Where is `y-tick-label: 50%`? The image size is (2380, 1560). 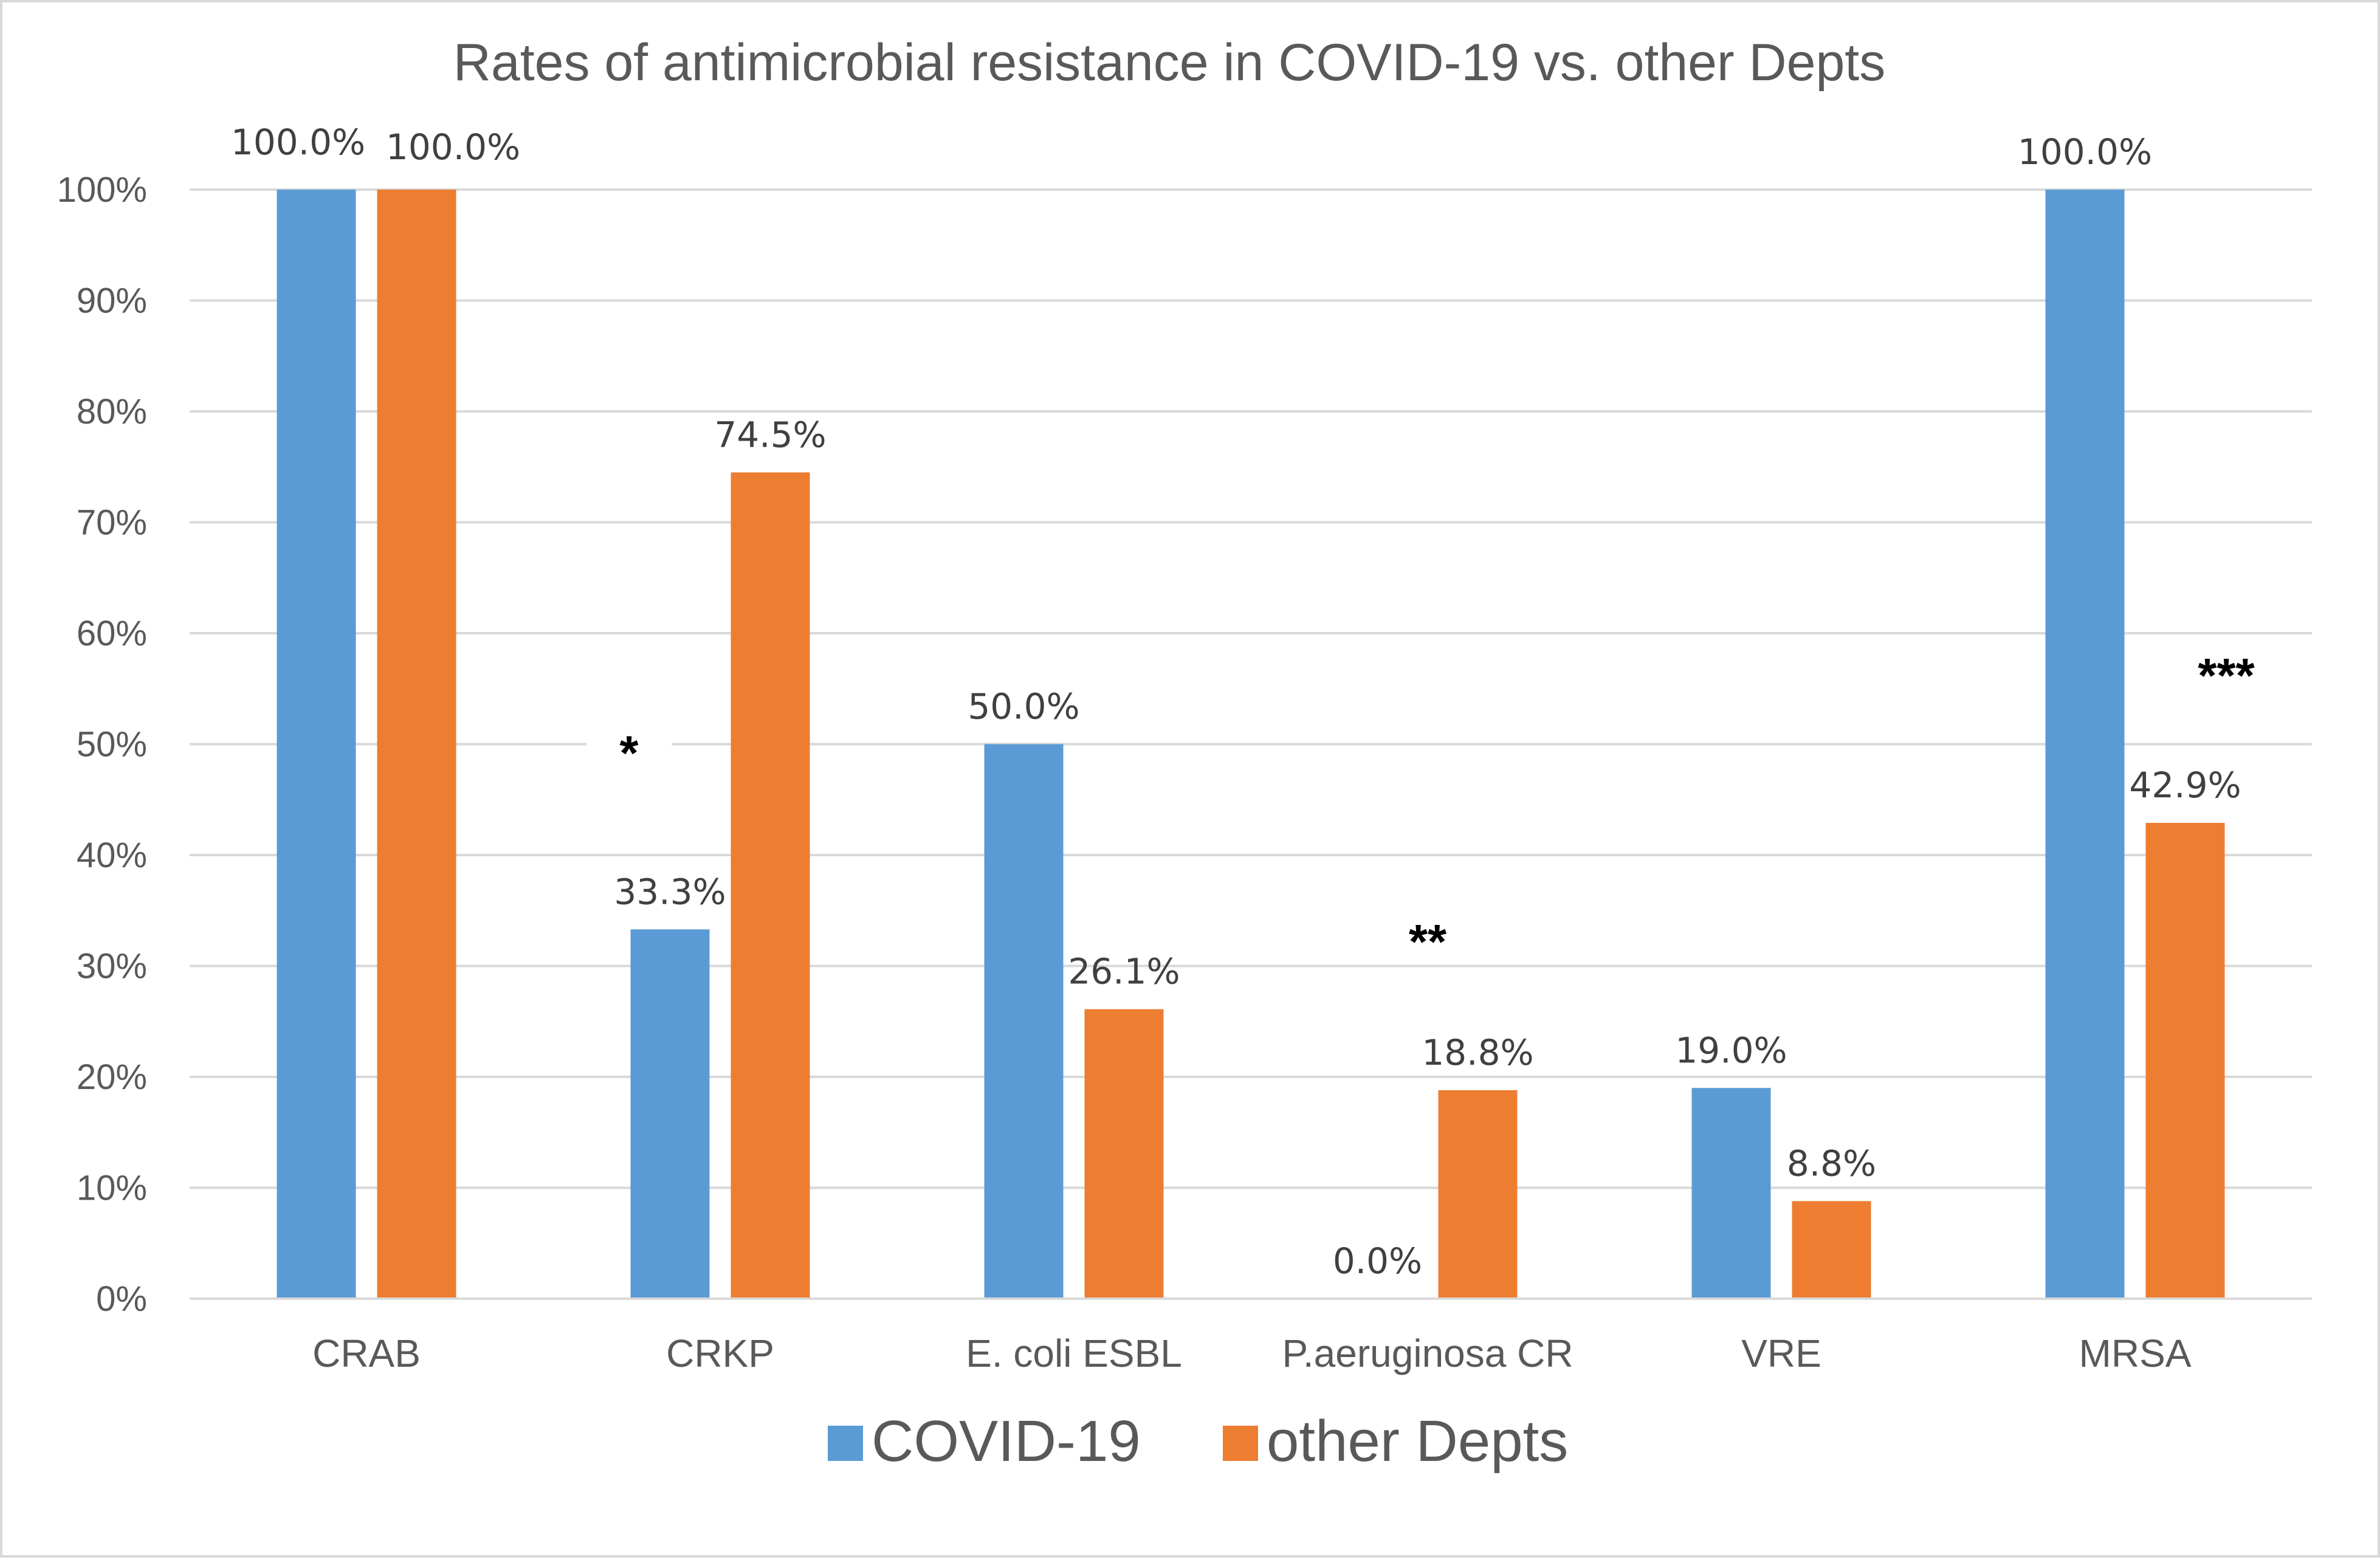
y-tick-label: 50% is located at coordinates (112, 745).